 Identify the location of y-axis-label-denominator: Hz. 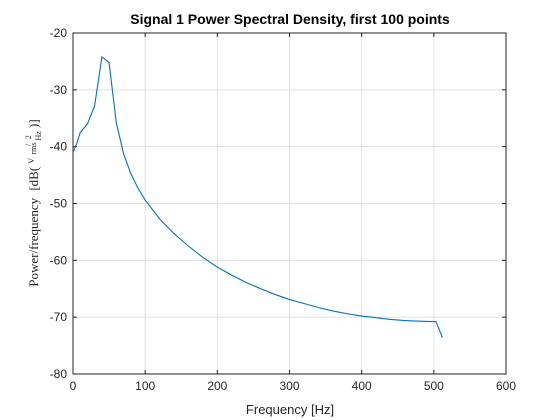
(38, 136).